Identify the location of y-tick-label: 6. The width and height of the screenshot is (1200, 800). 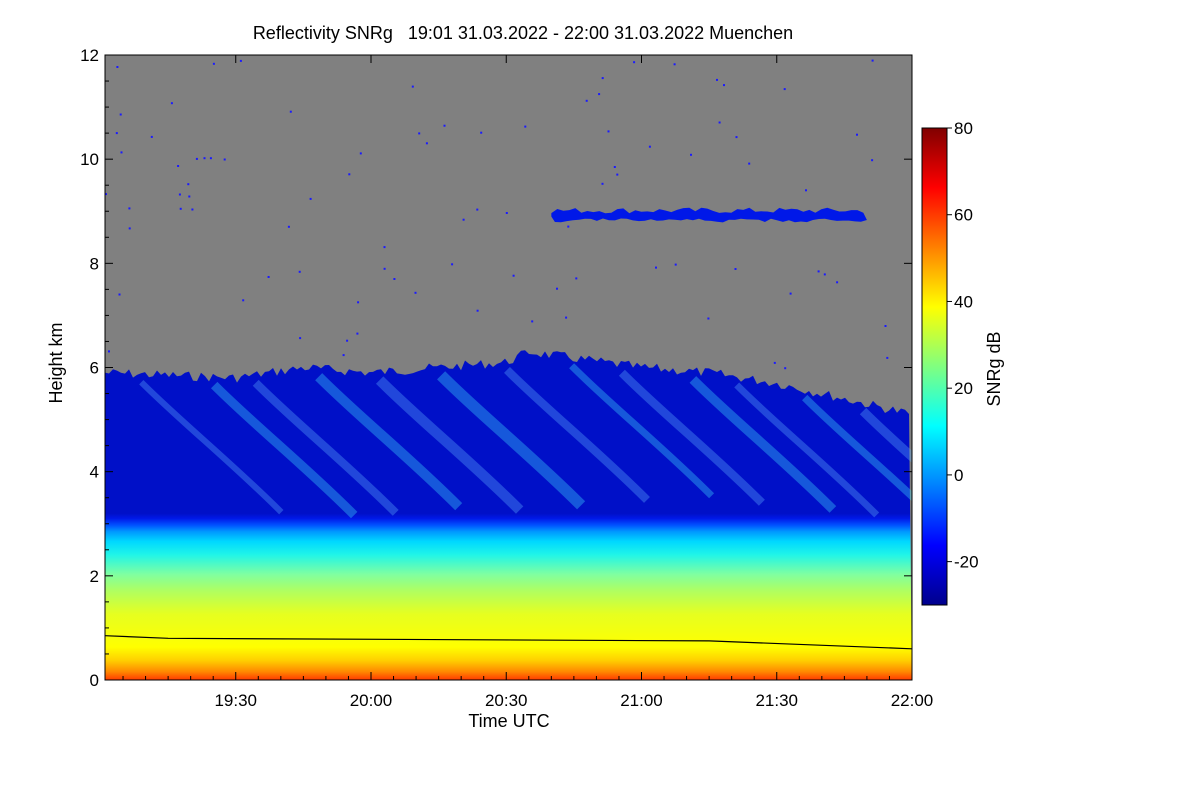
(94, 368).